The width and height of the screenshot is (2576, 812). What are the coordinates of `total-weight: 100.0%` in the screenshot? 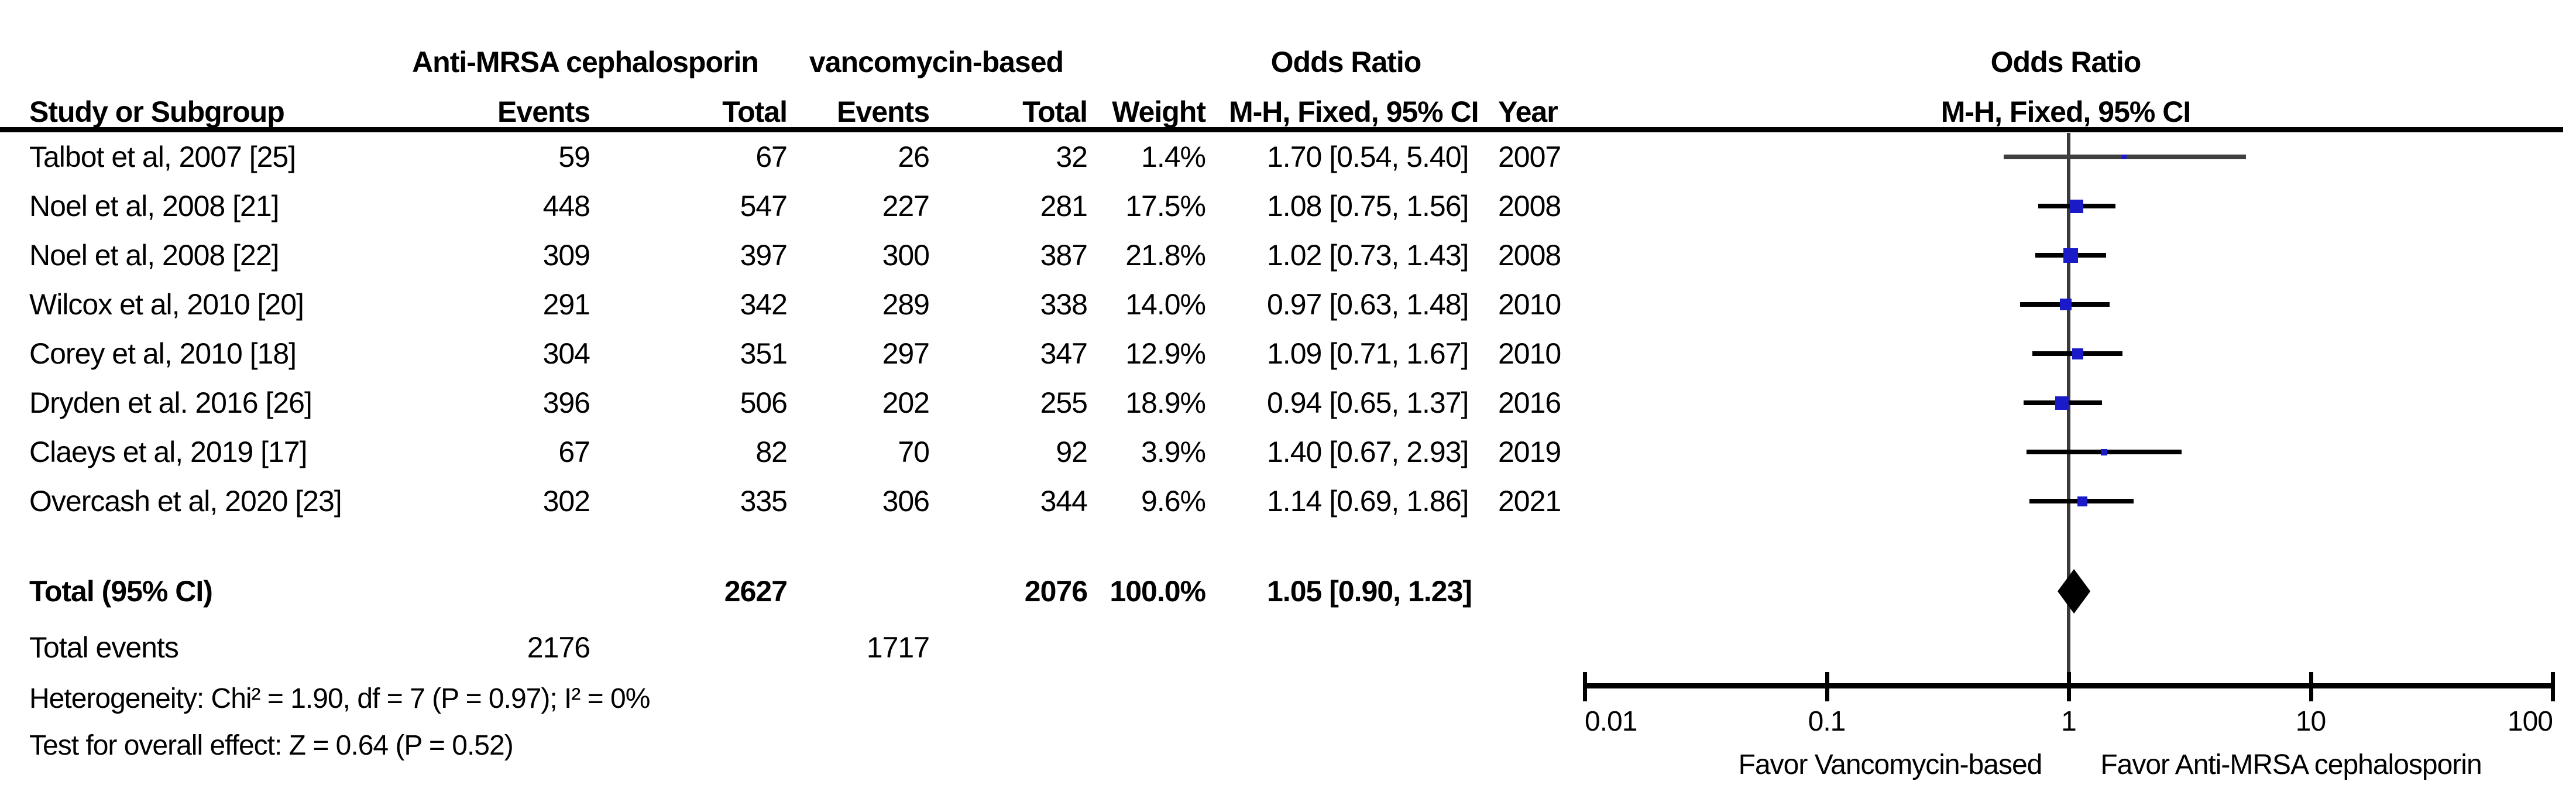 It's located at (1158, 591).